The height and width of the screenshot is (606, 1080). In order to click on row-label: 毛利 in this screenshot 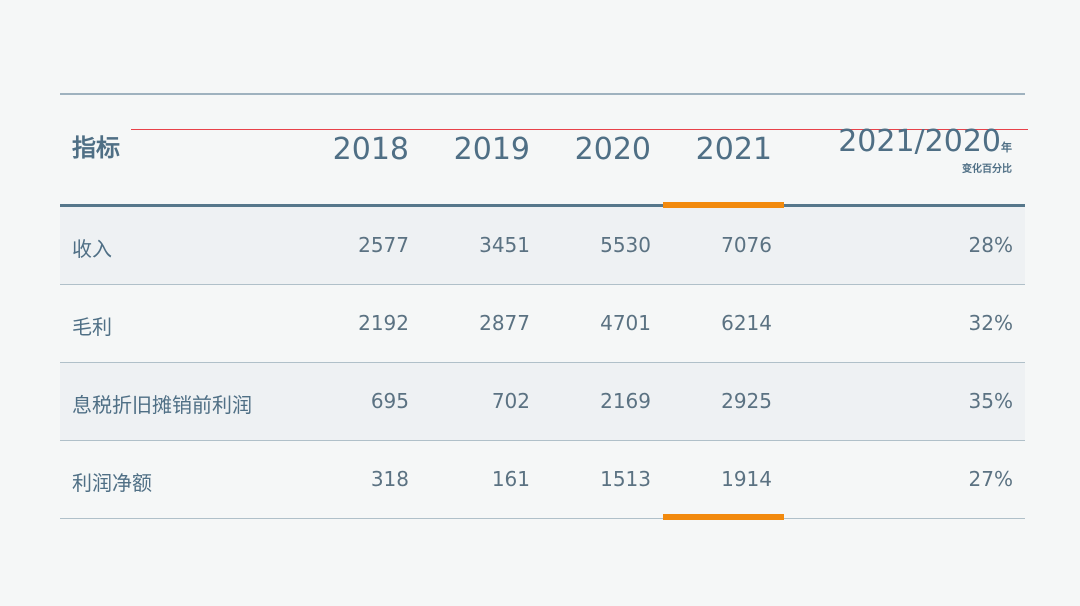, I will do `click(92, 327)`.